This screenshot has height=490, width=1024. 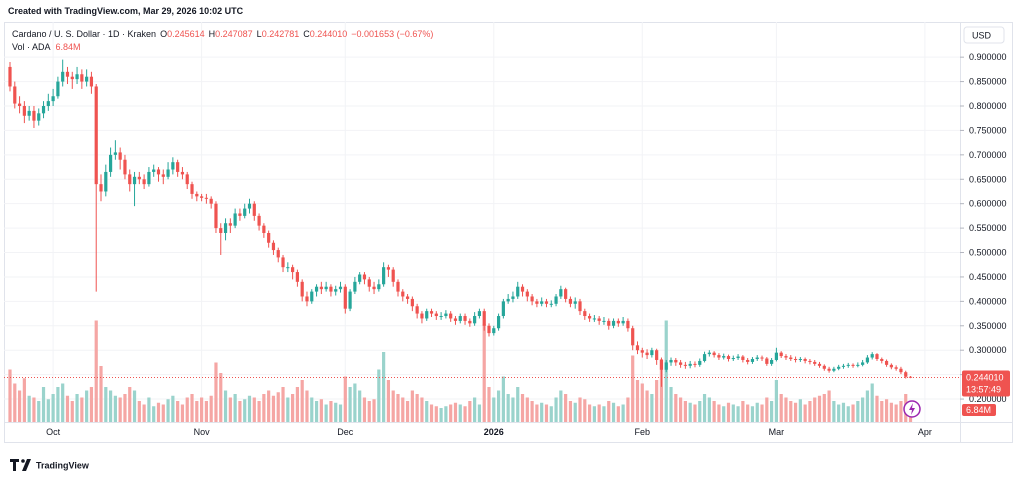 What do you see at coordinates (31, 47) in the screenshot?
I see `volume-title: Vol · ADA` at bounding box center [31, 47].